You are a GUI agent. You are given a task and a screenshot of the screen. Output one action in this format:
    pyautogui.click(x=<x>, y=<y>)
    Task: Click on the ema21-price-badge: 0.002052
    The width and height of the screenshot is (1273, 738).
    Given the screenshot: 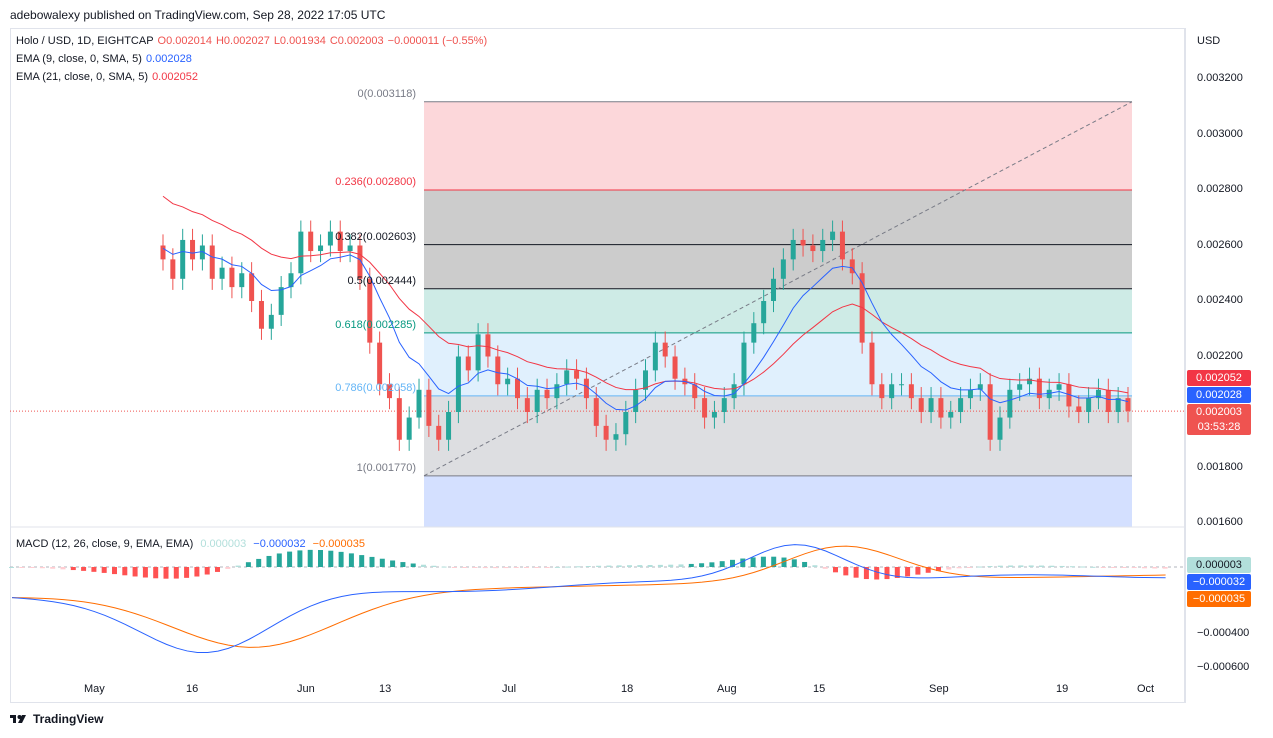 What is the action you would take?
    pyautogui.click(x=1219, y=378)
    